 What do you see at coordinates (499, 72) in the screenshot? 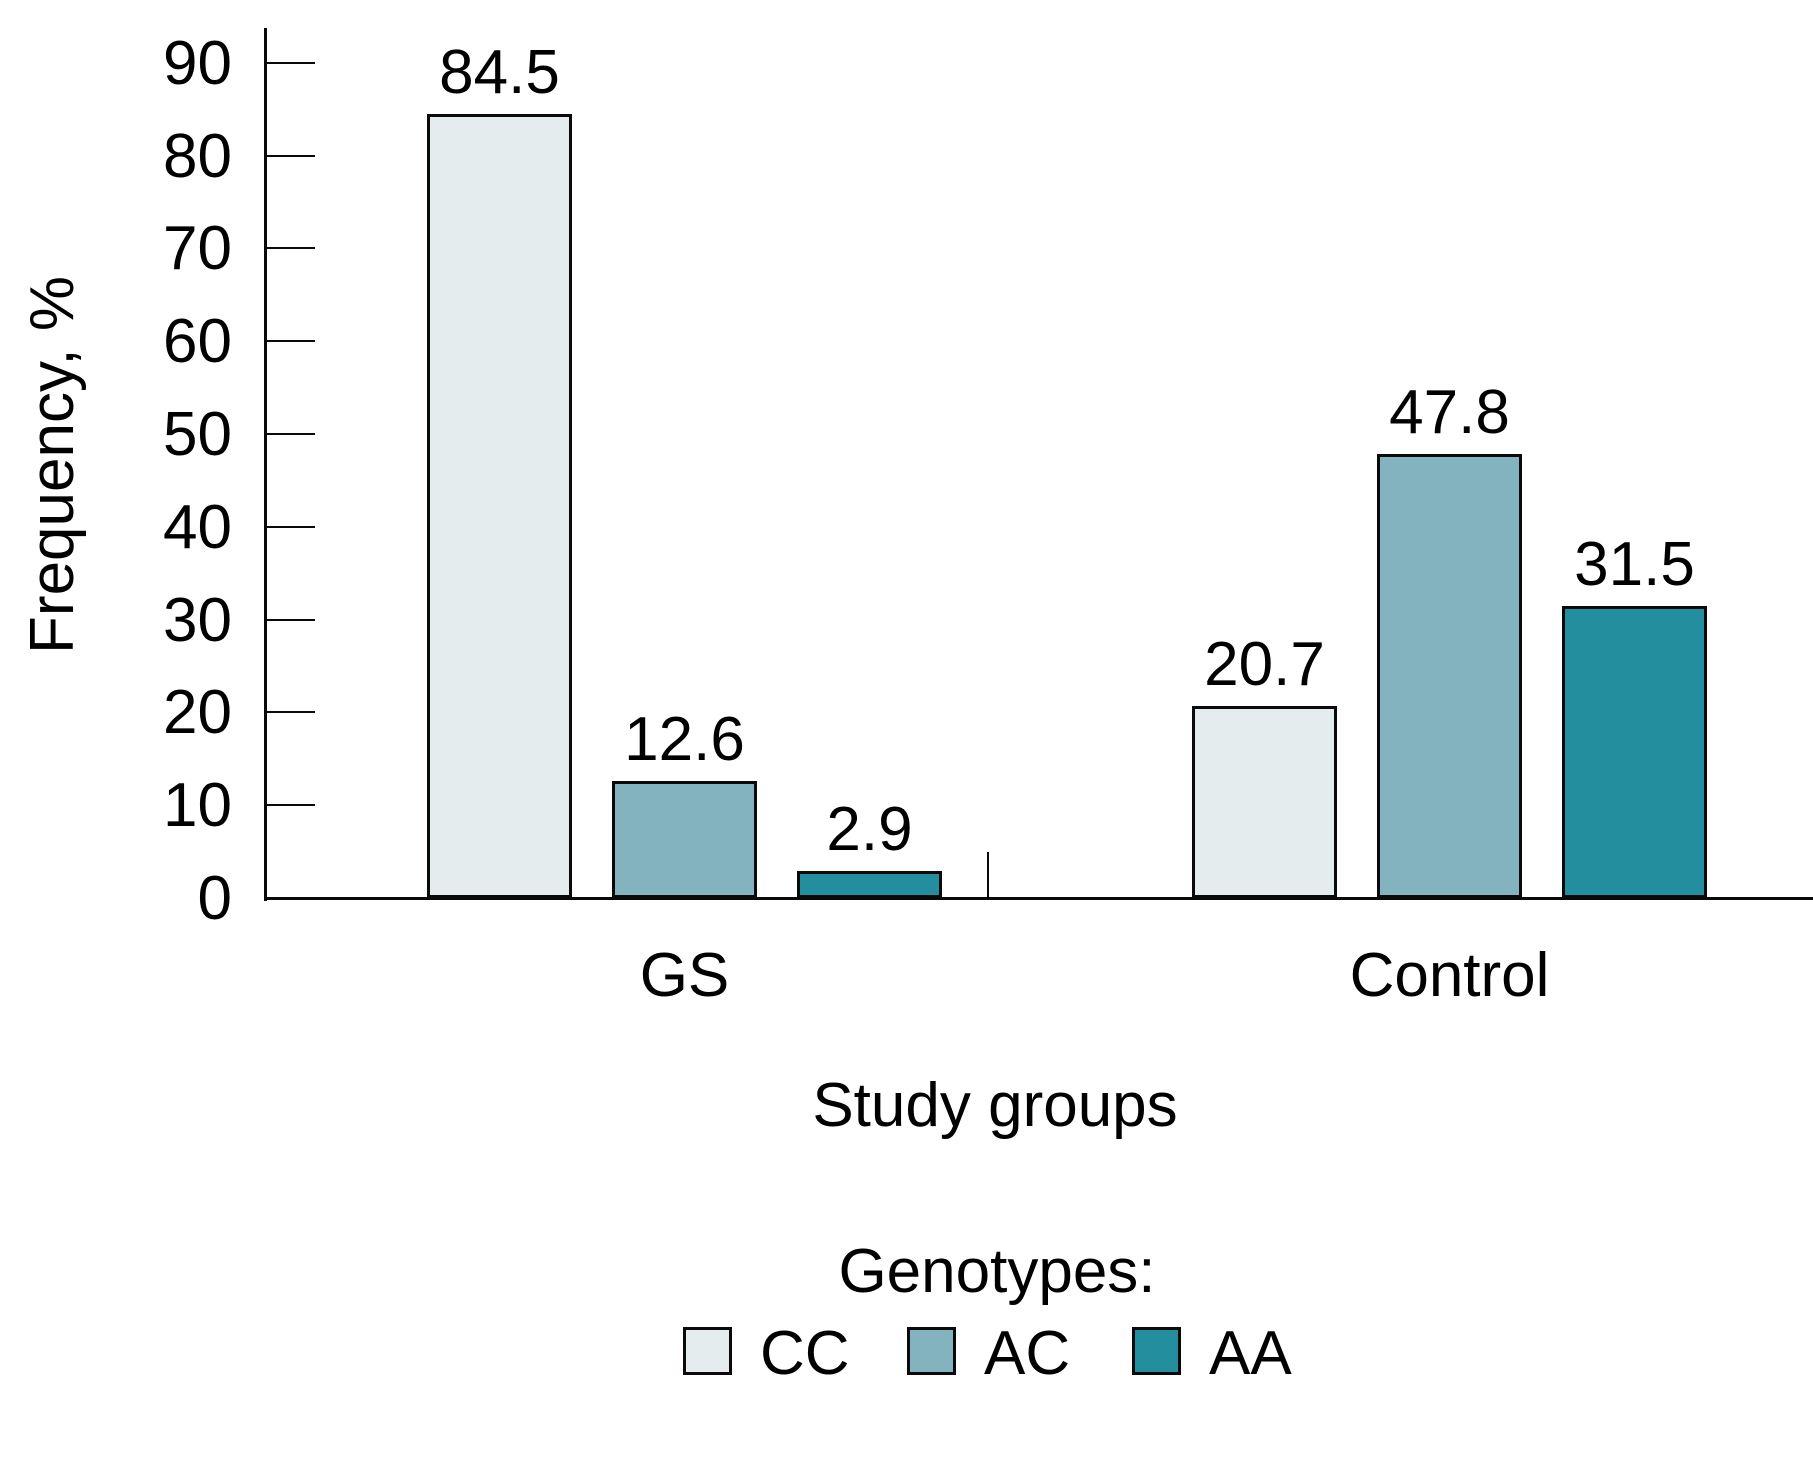
I see `bar-value-label: 84.5` at bounding box center [499, 72].